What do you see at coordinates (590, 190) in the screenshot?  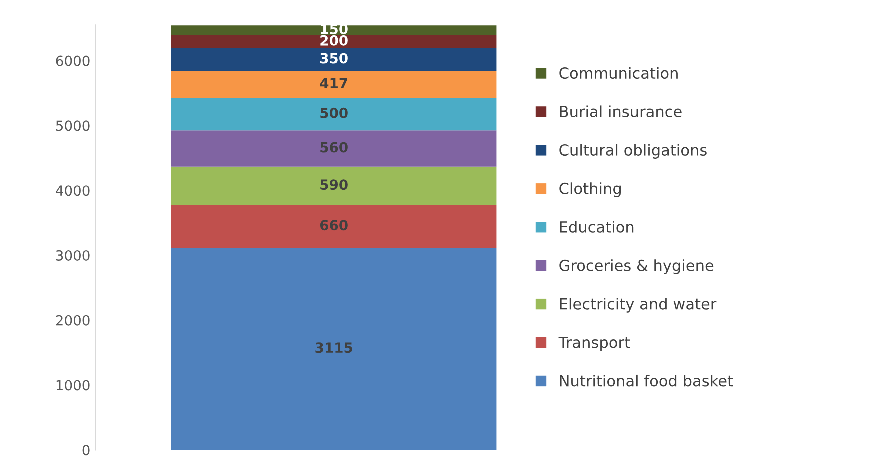 I see `legend-label: Clothing` at bounding box center [590, 190].